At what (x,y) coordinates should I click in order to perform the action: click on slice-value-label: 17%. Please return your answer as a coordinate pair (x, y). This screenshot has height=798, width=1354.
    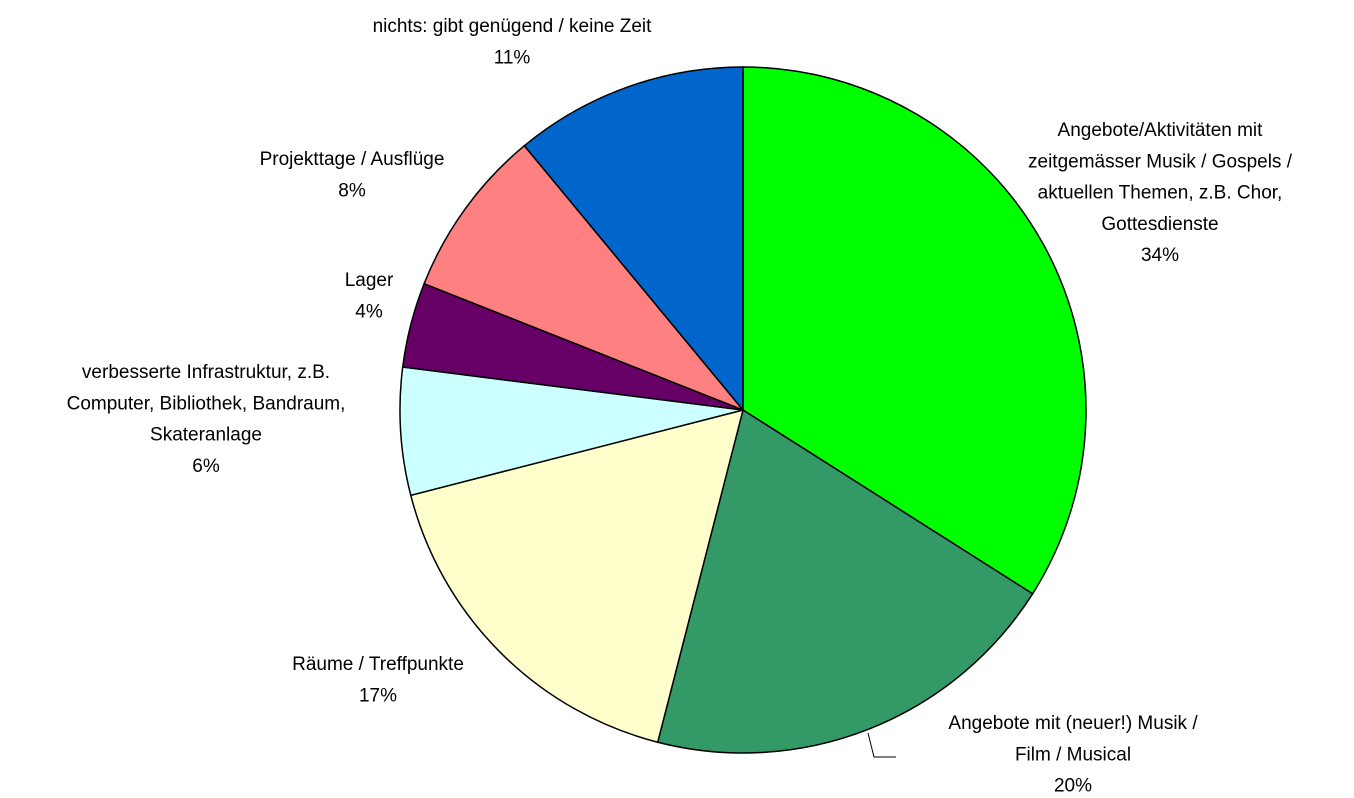
    Looking at the image, I should click on (378, 695).